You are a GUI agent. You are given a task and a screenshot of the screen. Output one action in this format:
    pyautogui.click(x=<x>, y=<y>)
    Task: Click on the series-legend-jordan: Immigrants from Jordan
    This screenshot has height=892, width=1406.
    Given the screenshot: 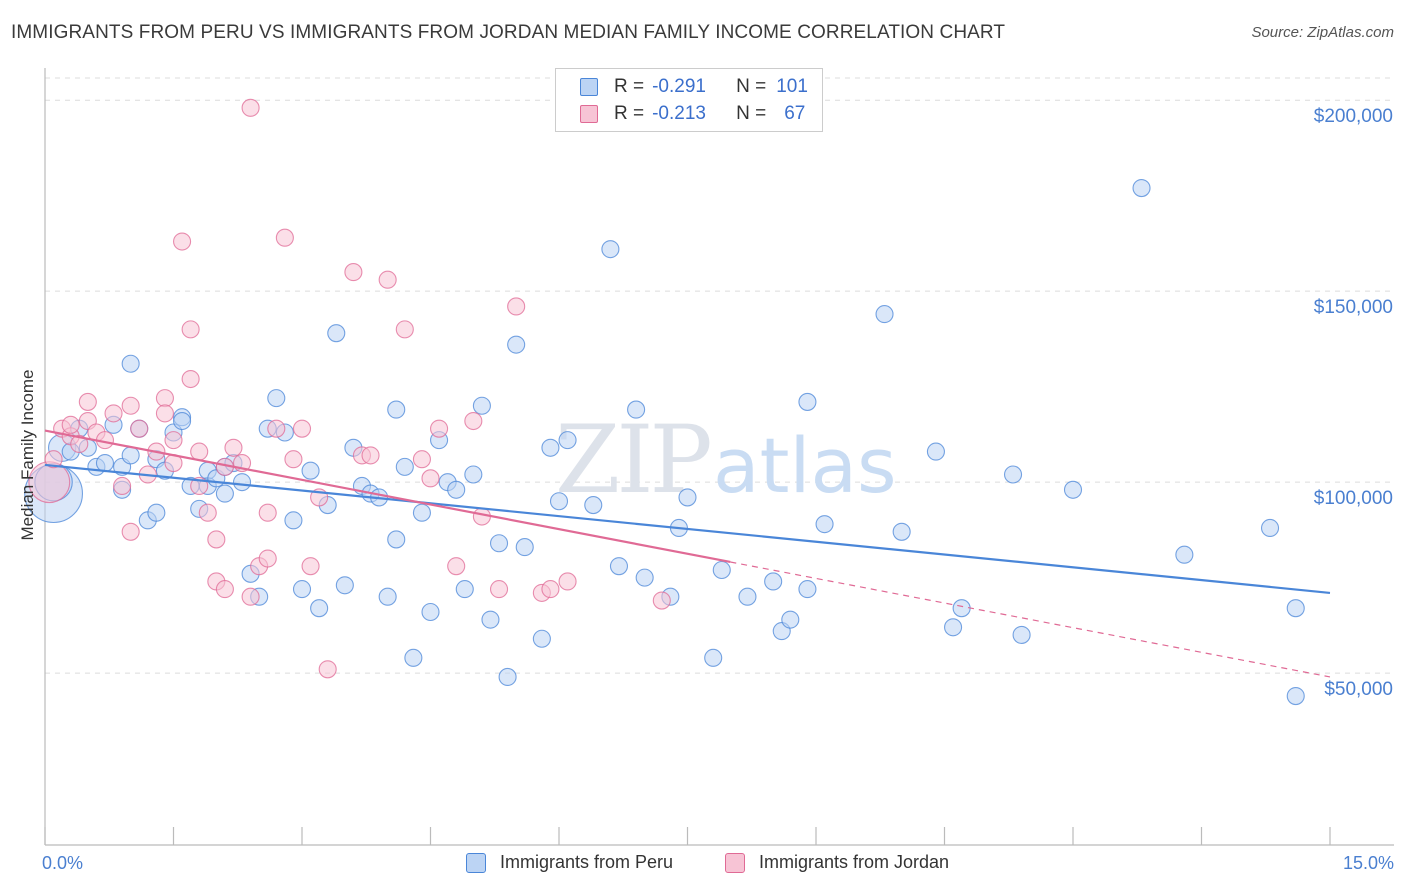 What is the action you would take?
    pyautogui.click(x=837, y=862)
    